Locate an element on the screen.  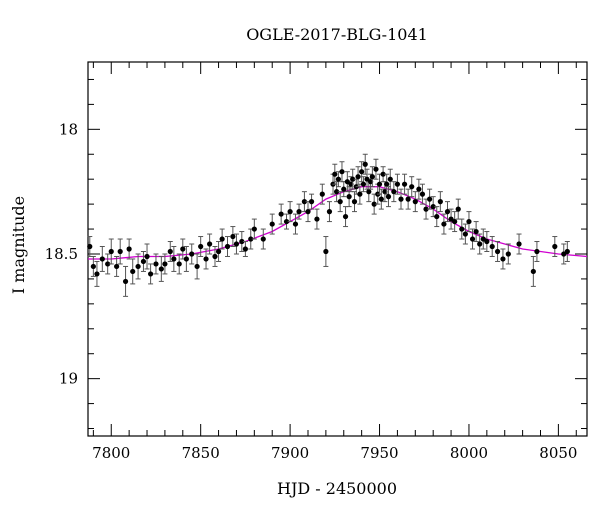
x-axis-label: HJD - 2450000 is located at coordinates (337, 488).